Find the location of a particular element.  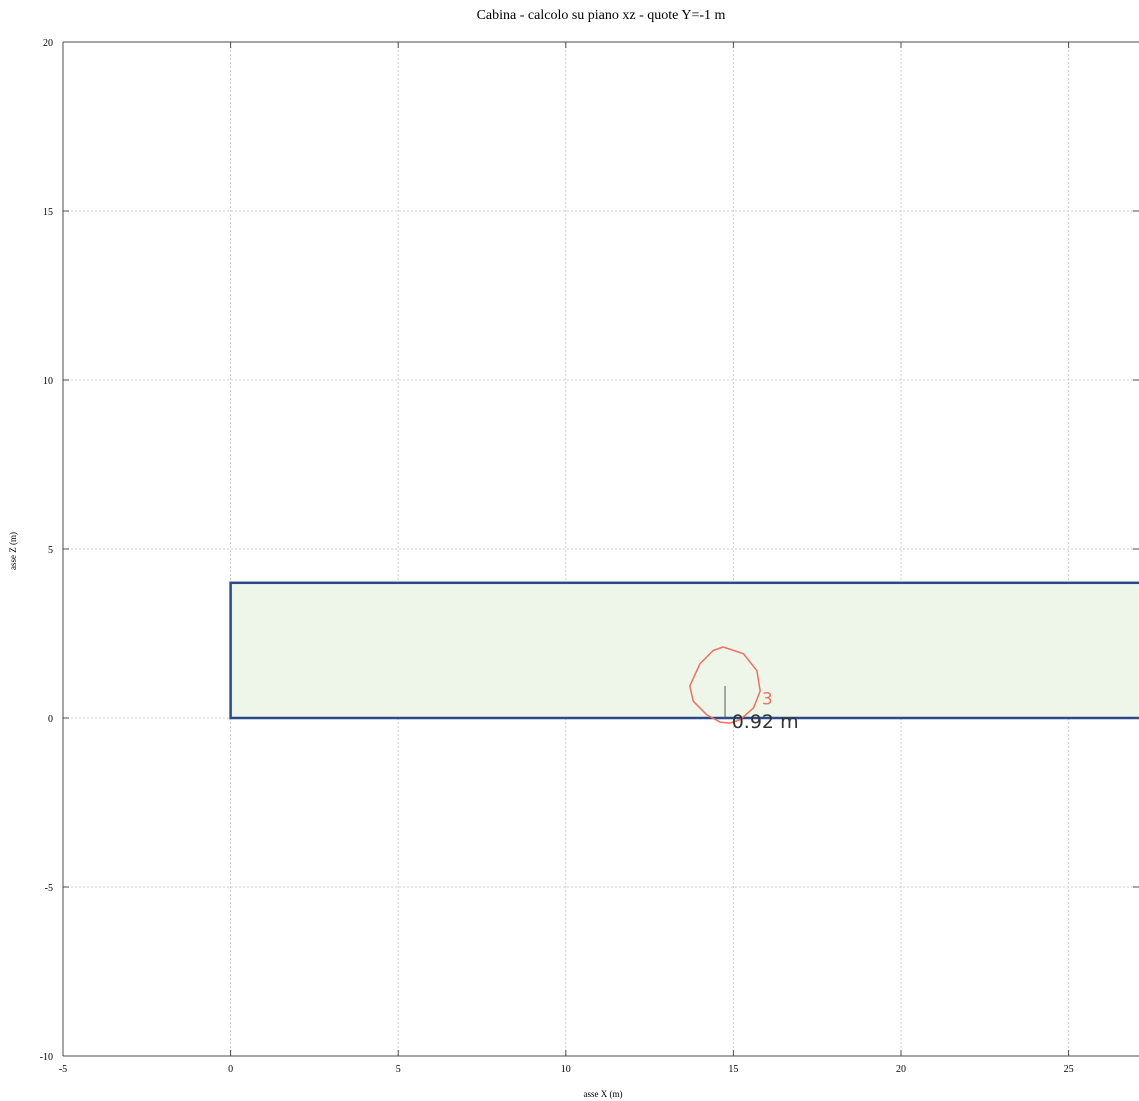

distance-label: 0.92 m is located at coordinates (765, 722).